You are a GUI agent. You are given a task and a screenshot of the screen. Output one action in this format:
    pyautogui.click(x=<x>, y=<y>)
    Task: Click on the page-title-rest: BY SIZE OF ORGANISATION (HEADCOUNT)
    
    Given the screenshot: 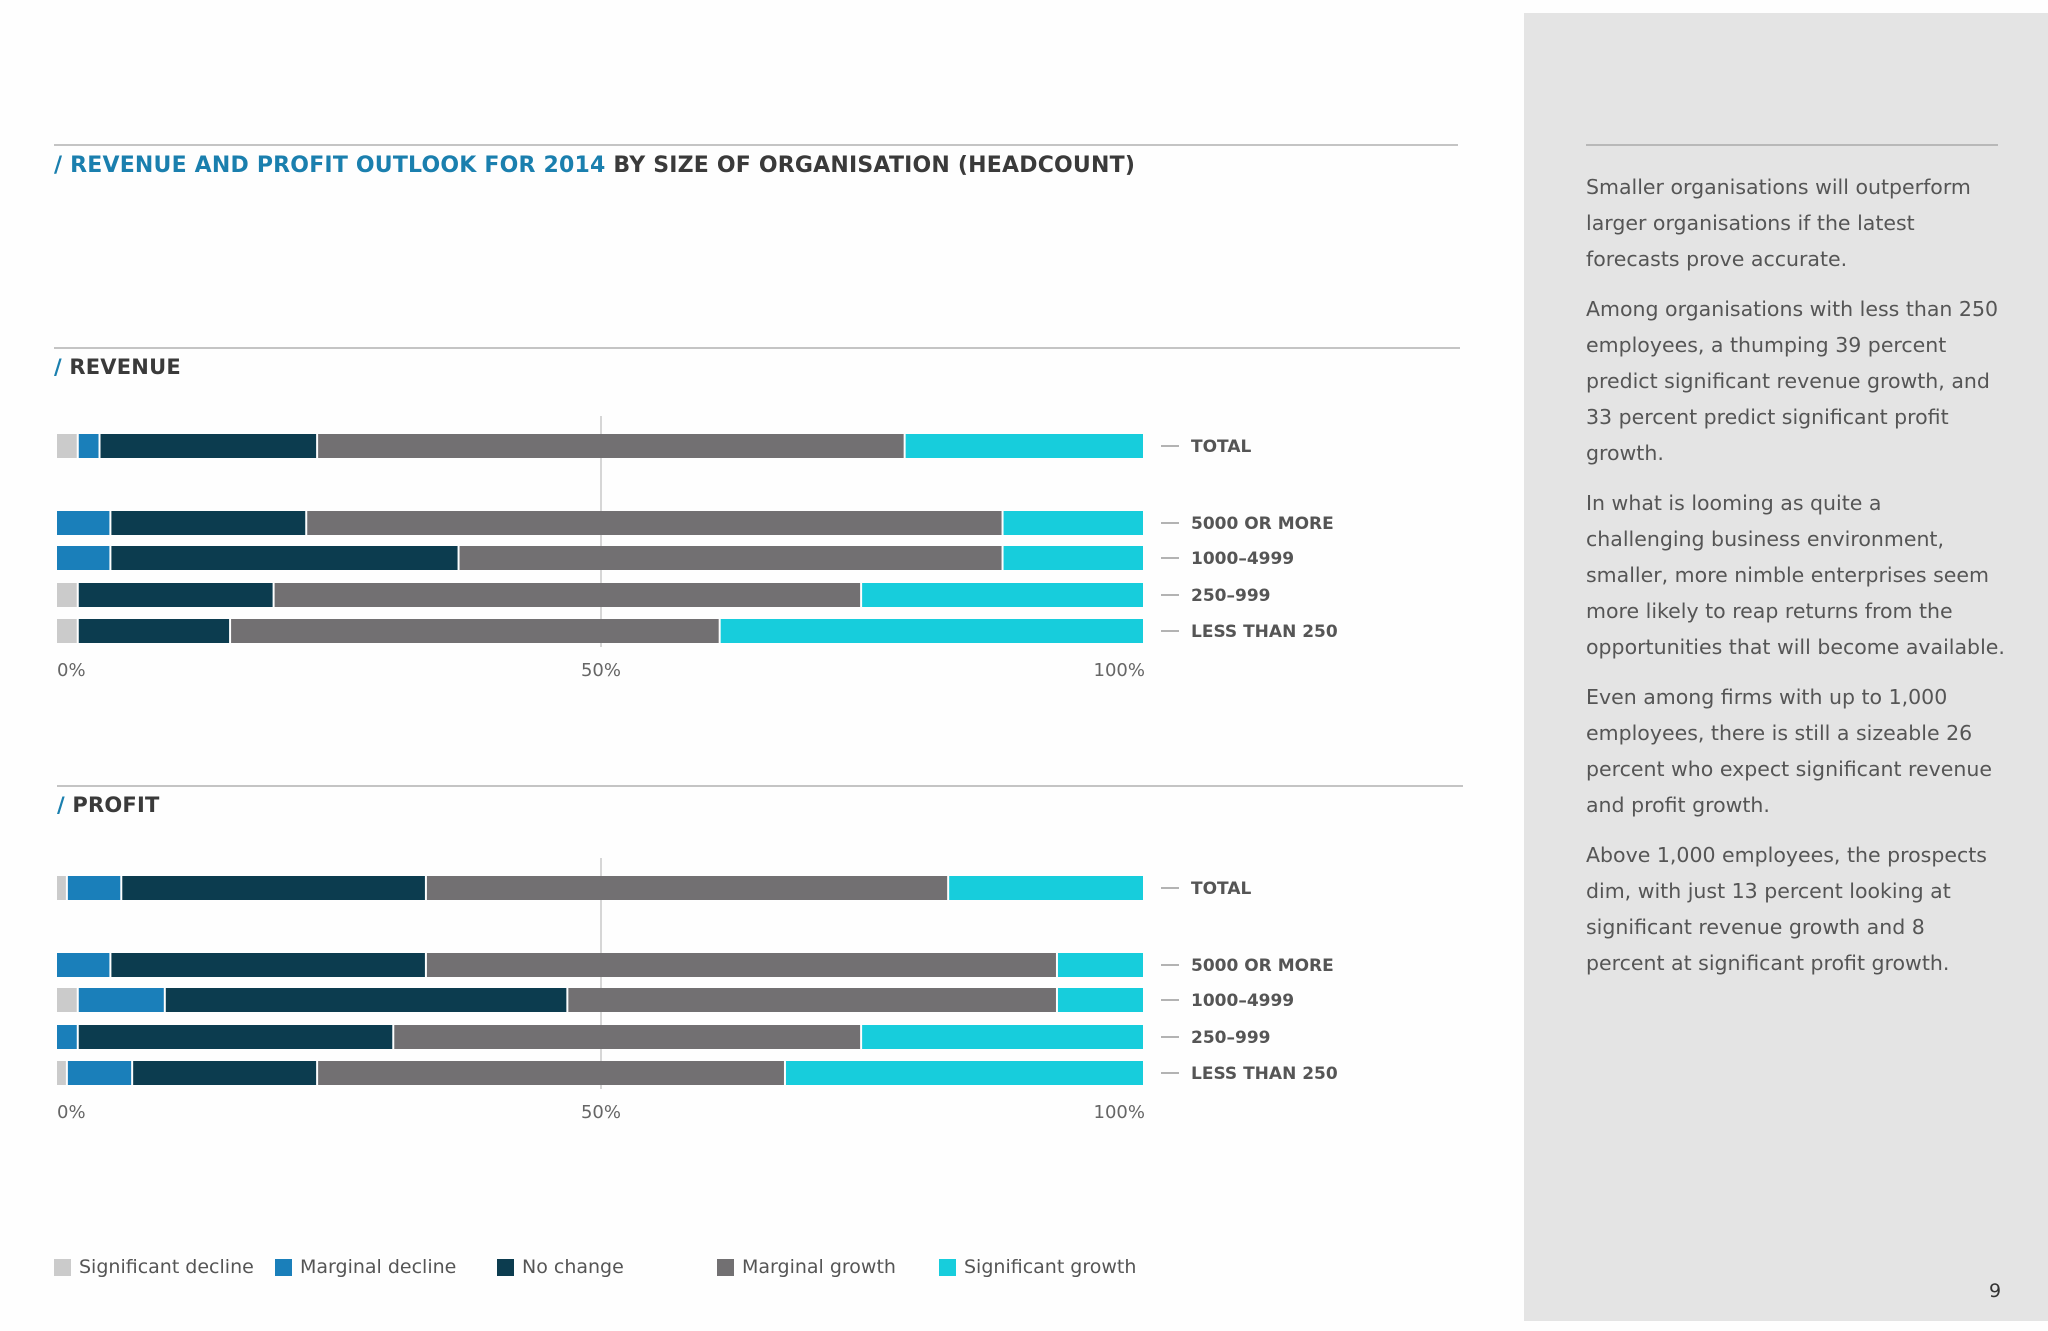 What is the action you would take?
    pyautogui.click(x=870, y=165)
    